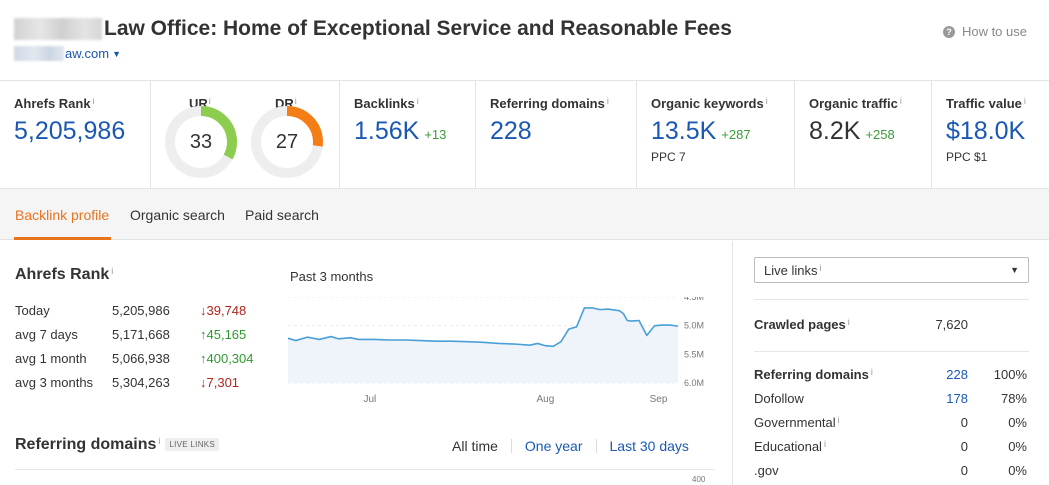  I want to click on metric-delta: +287, so click(736, 134).